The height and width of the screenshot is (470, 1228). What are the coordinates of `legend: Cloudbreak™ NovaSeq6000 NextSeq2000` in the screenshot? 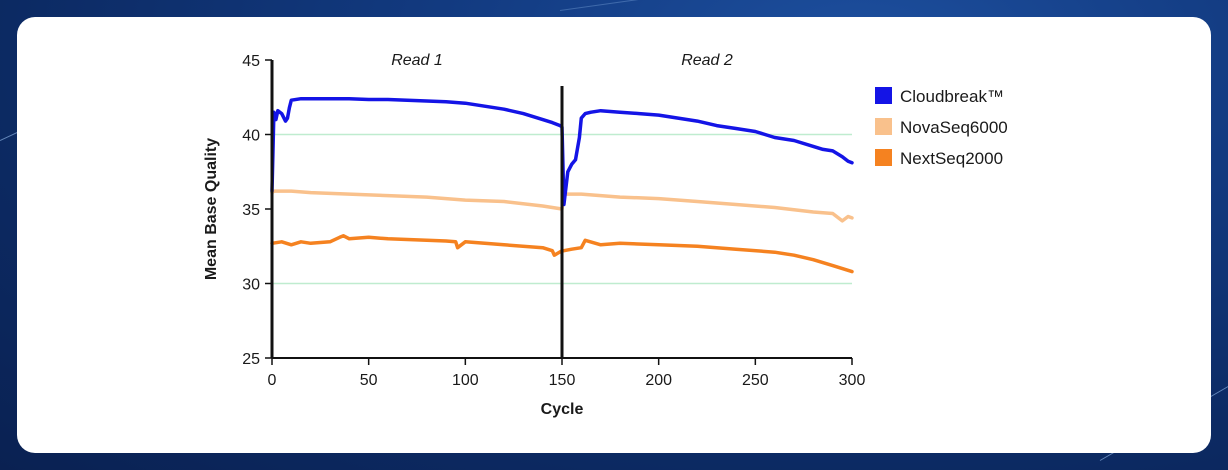 It's located at (941, 127).